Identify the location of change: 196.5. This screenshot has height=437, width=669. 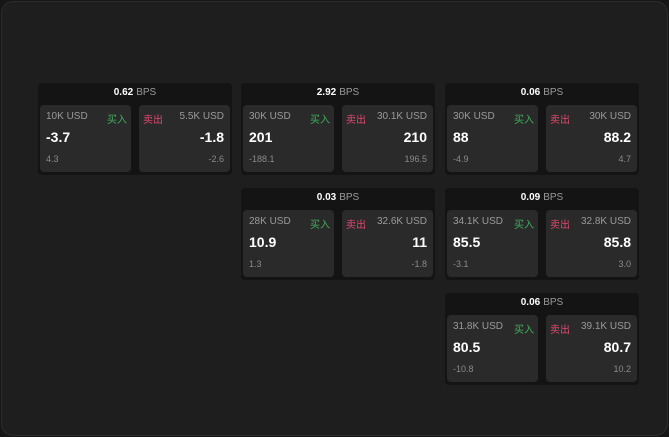
(415, 159).